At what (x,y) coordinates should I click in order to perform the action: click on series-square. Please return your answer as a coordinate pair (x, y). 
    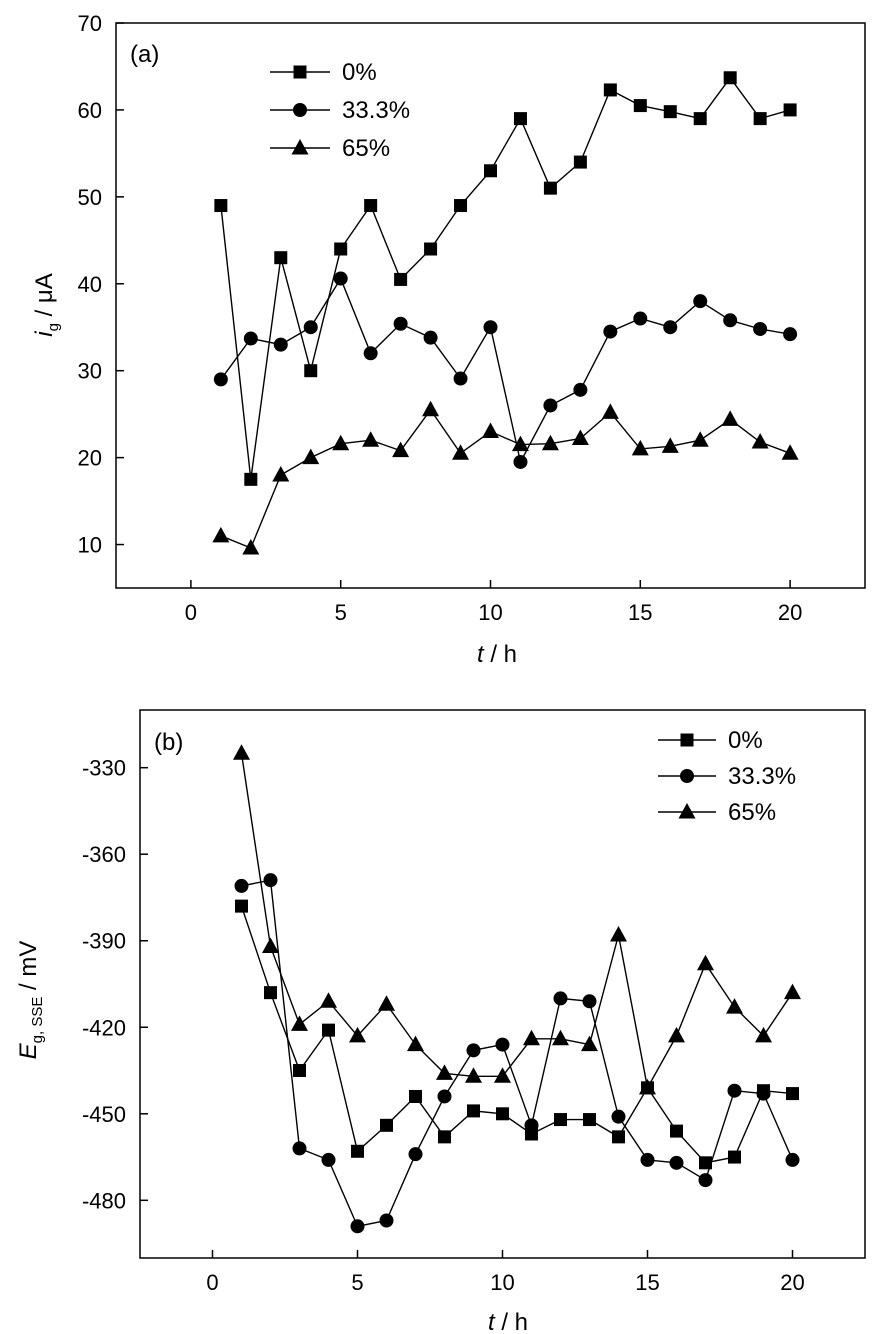
    Looking at the image, I should click on (517, 1034).